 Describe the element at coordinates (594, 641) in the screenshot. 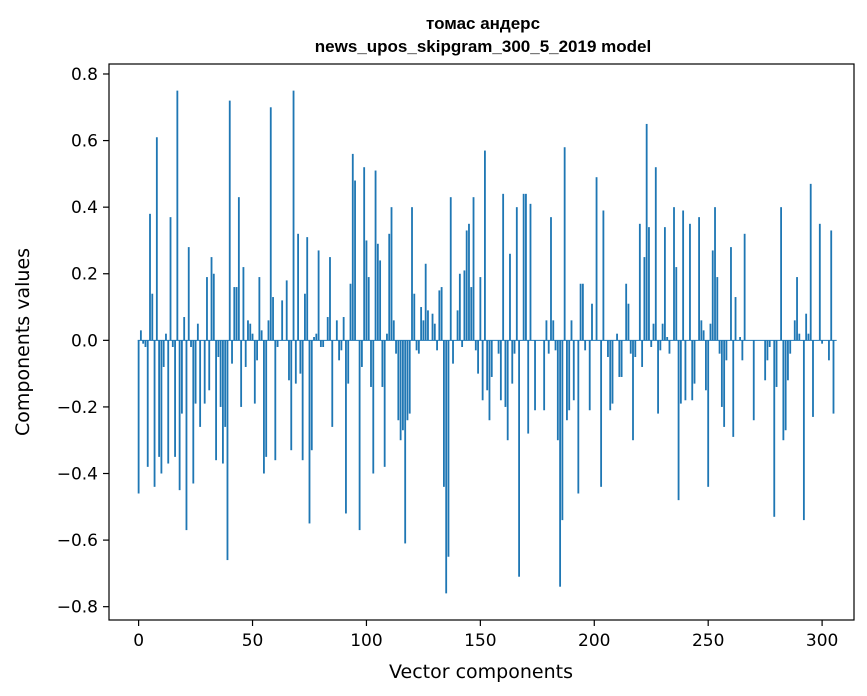

I see `x-tick-label-200: 200` at that location.